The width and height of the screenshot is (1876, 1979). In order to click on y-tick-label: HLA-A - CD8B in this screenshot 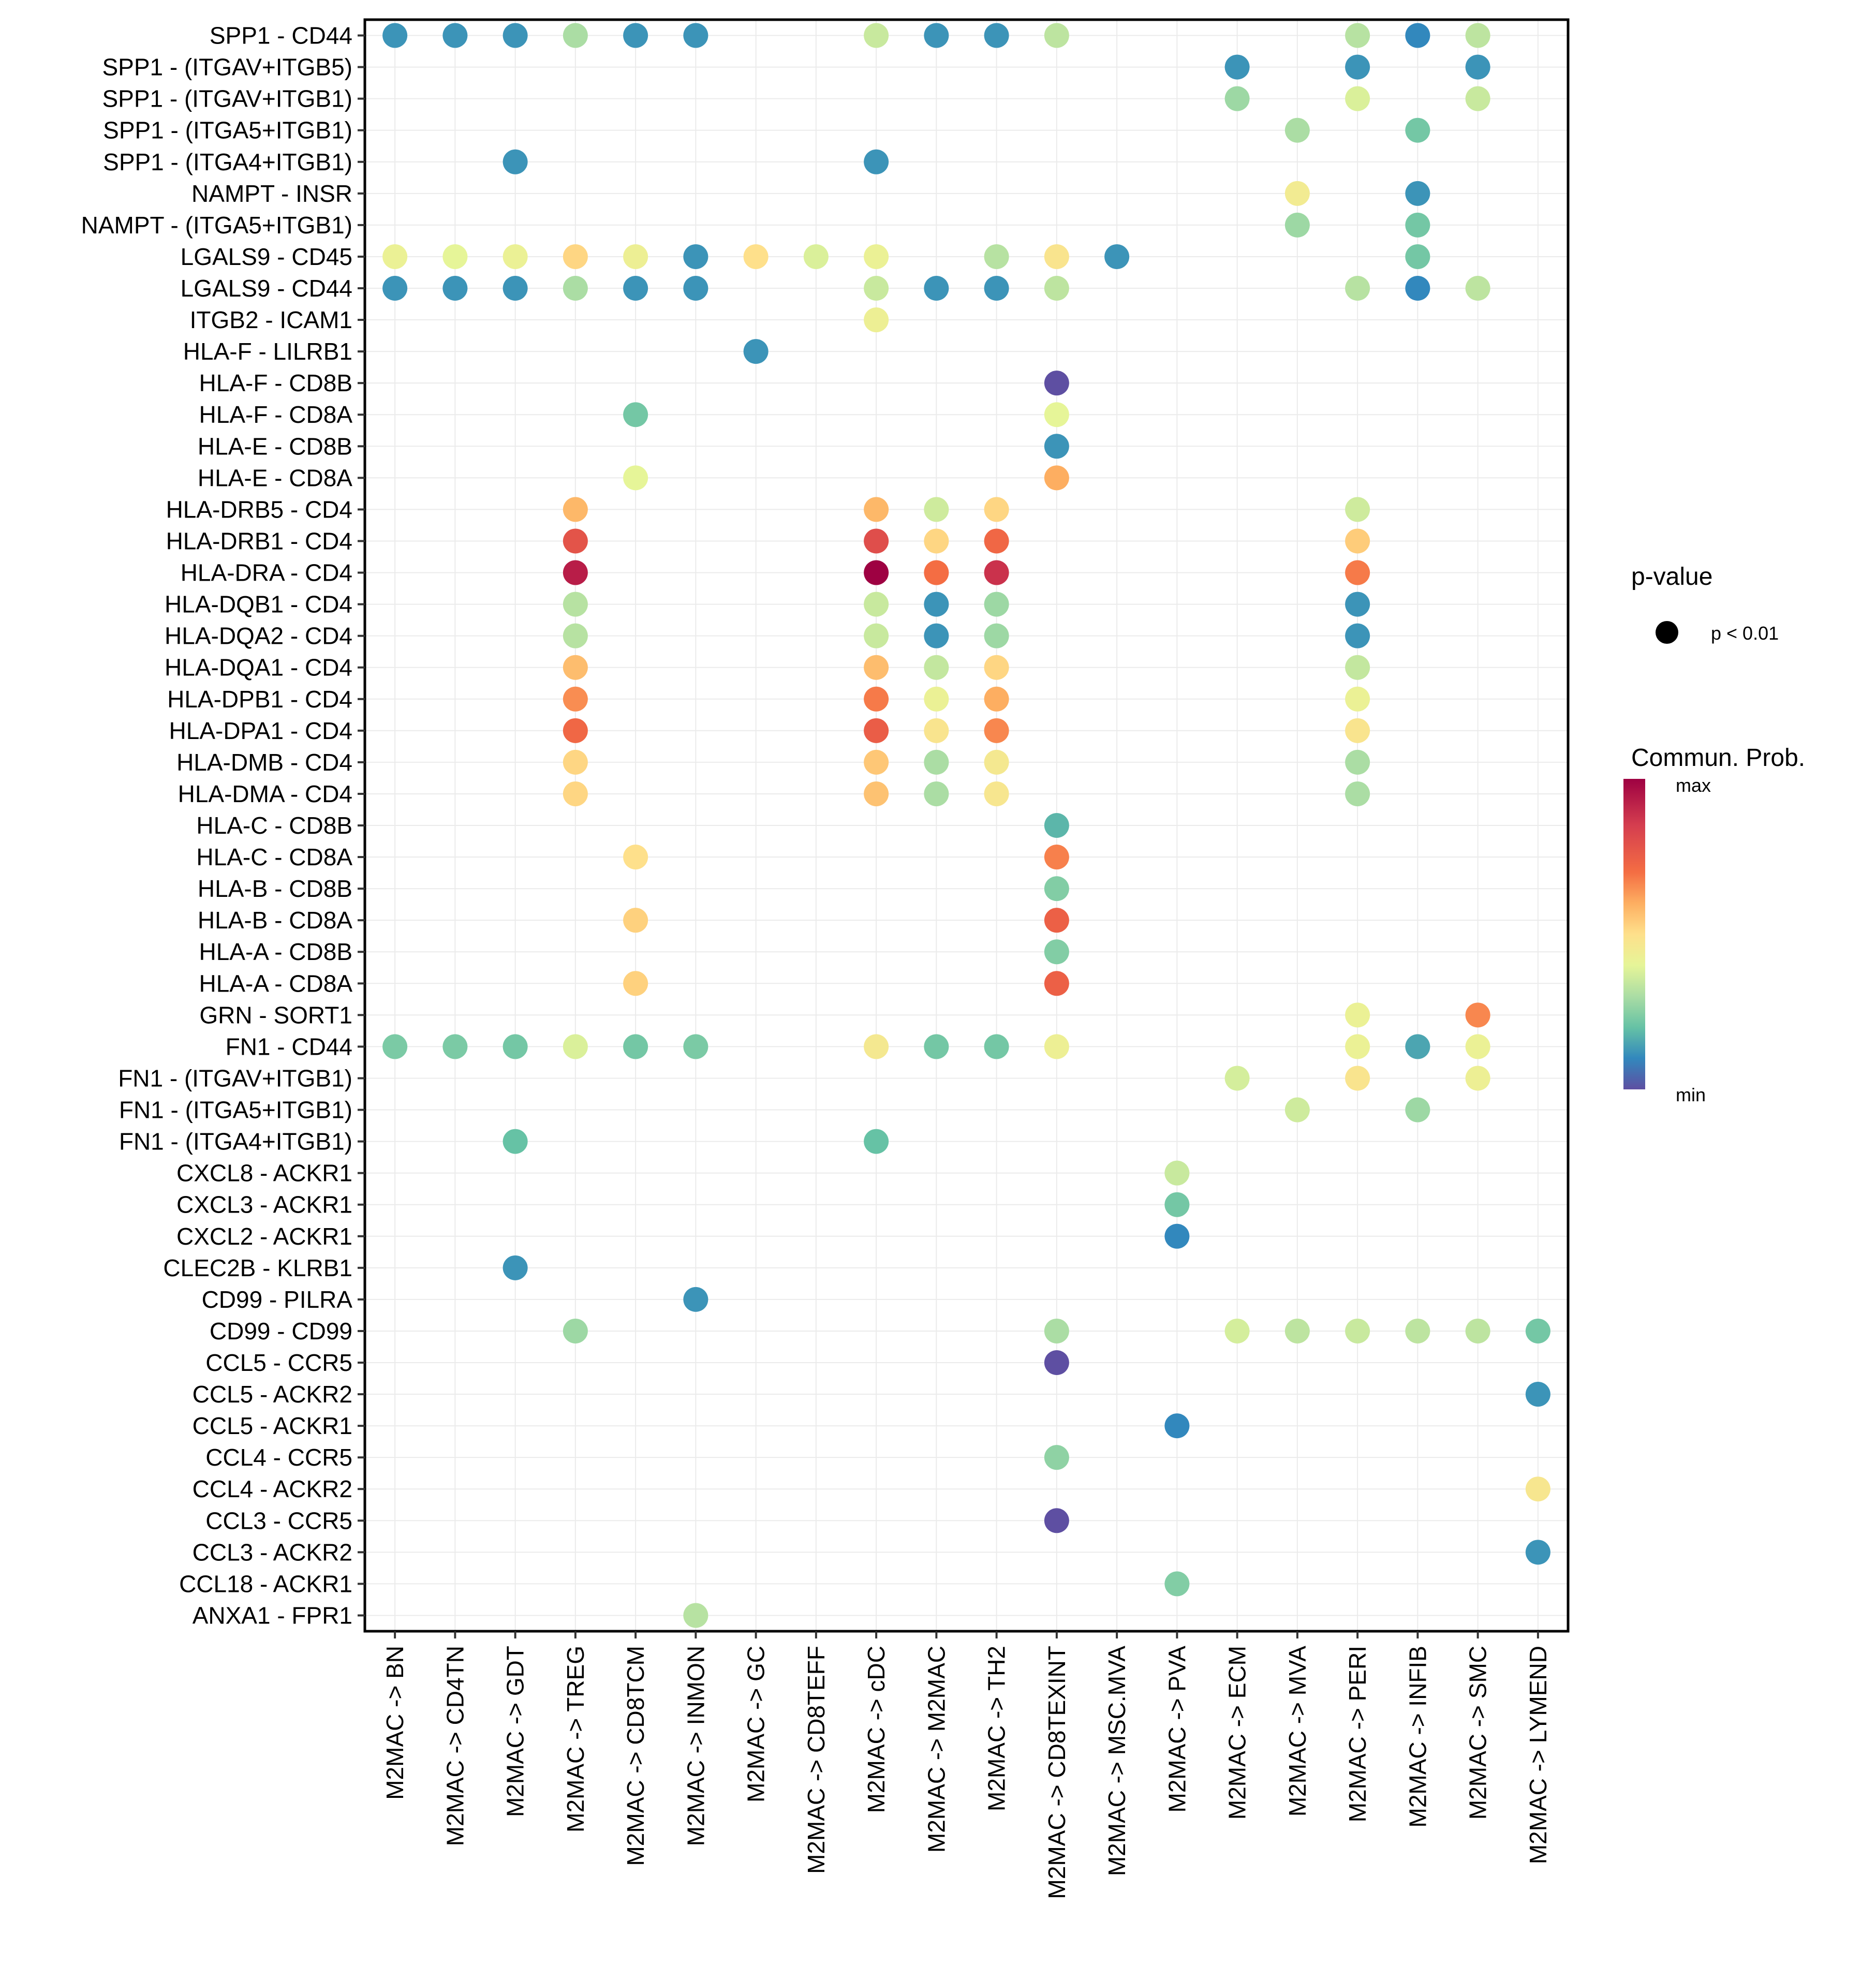, I will do `click(275, 951)`.